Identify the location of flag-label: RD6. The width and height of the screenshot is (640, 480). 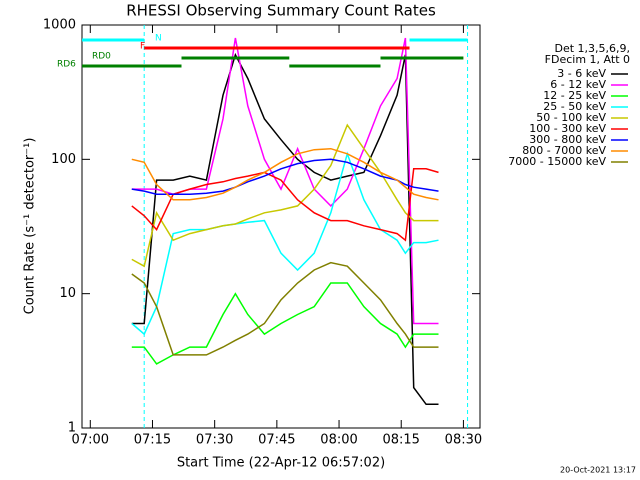
(66, 65).